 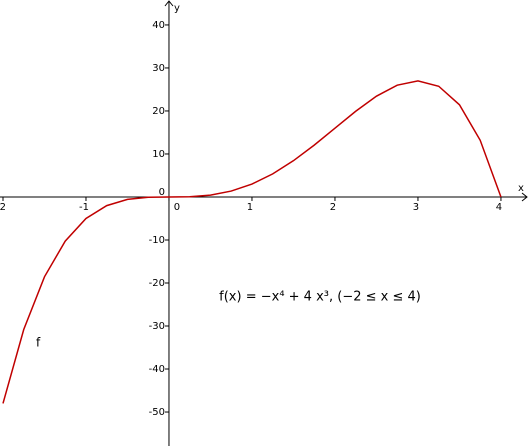 What do you see at coordinates (177, 8) in the screenshot?
I see `y-axis-label: y` at bounding box center [177, 8].